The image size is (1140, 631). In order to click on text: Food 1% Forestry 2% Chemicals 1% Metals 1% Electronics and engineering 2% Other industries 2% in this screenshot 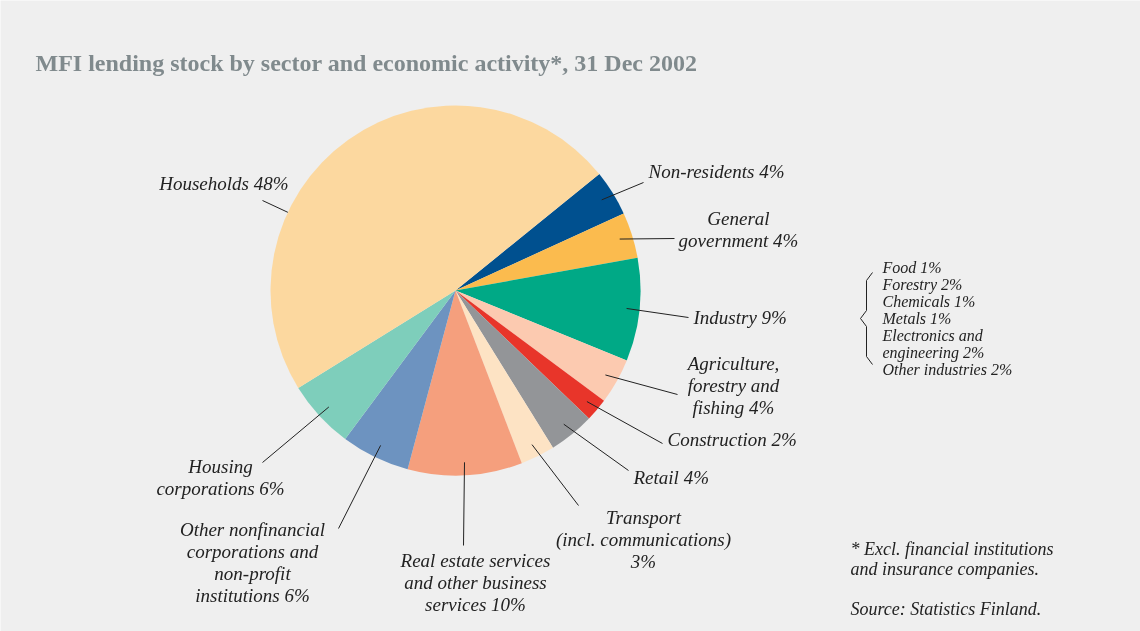, I will do `click(947, 318)`.